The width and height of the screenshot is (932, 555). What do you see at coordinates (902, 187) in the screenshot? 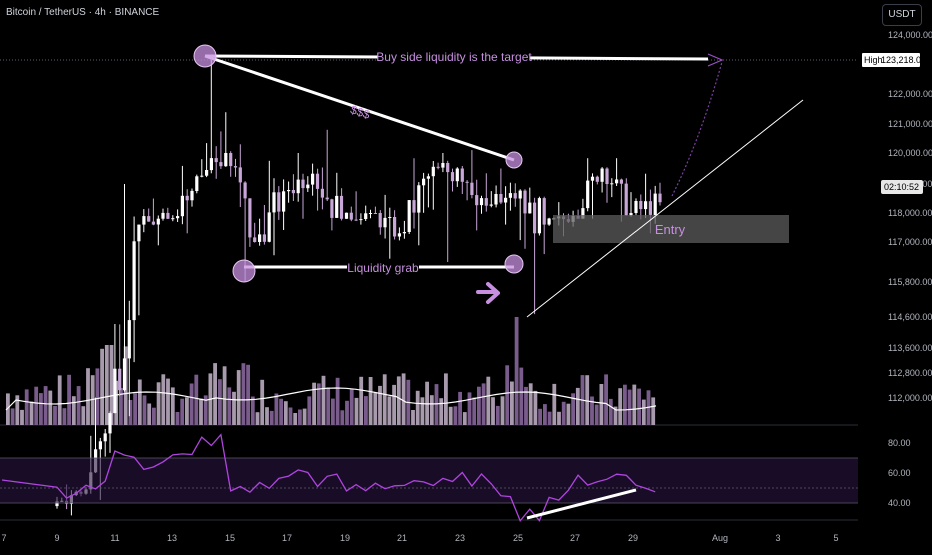
I see `countdown-badge` at bounding box center [902, 187].